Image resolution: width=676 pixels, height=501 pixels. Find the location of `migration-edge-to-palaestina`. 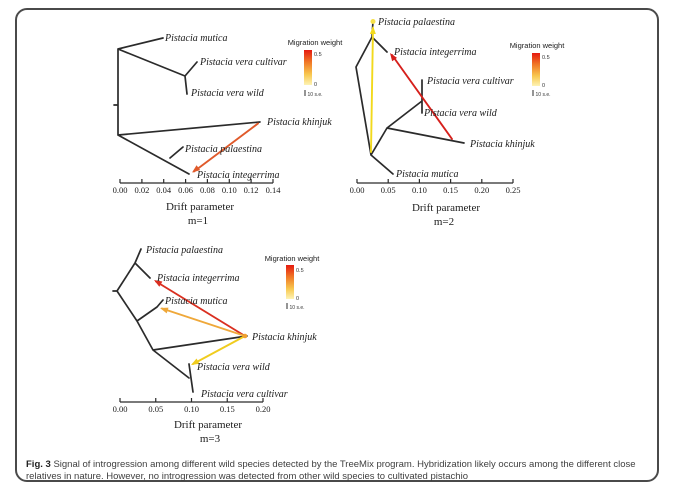

migration-edge-to-palaestina is located at coordinates (372, 90).